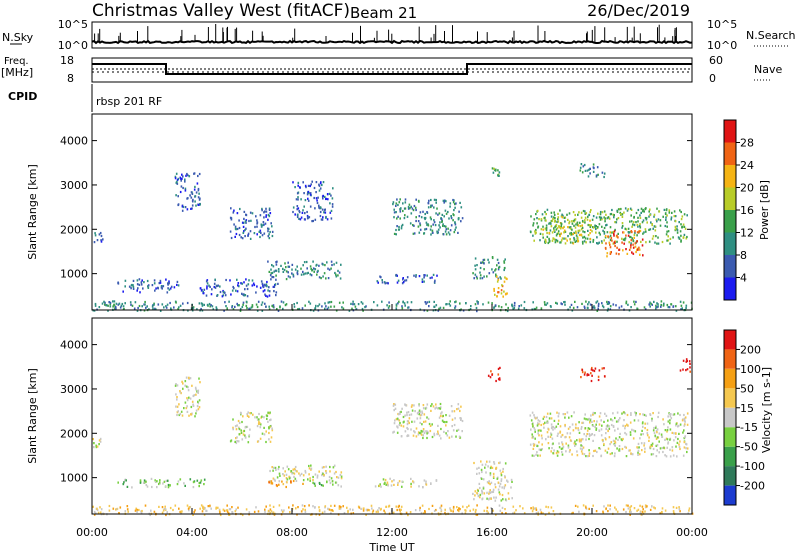 Image resolution: width=800 pixels, height=554 pixels. What do you see at coordinates (750, 369) in the screenshot?
I see `colorbar-tick-label: 100` at bounding box center [750, 369].